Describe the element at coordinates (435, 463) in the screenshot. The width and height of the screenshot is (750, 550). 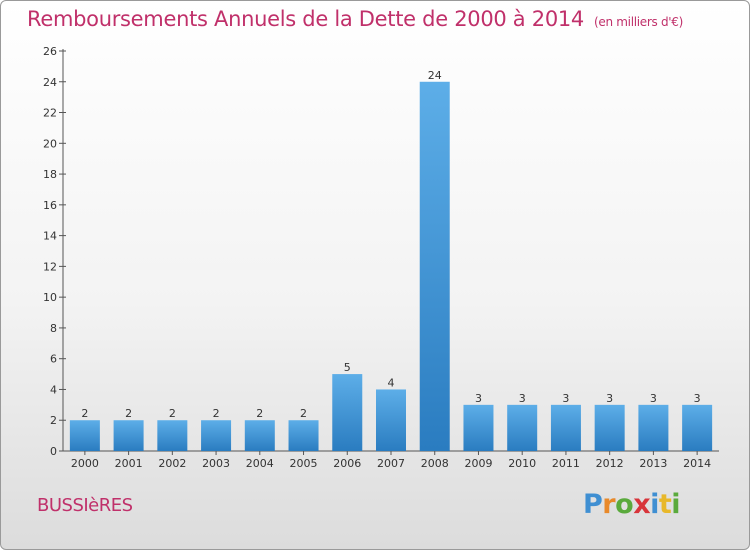
I see `x-tick-label: 2008` at that location.